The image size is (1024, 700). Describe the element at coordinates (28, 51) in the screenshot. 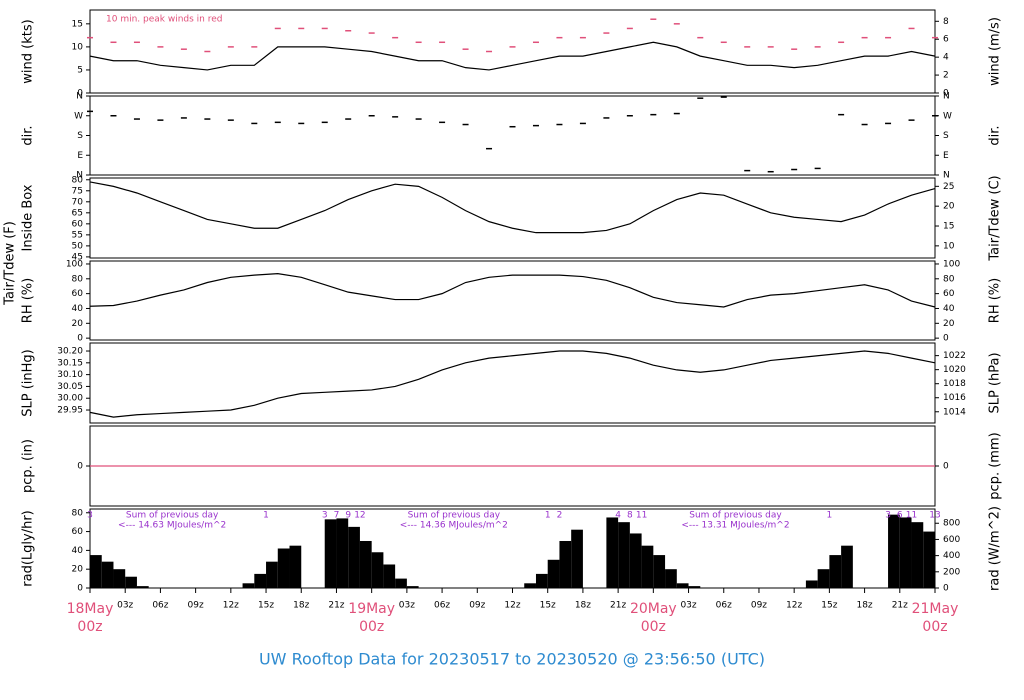

I see `y-axis-label: wind (kts)` at that location.